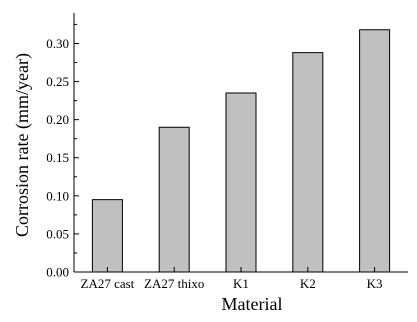  What do you see at coordinates (57, 119) in the screenshot?
I see `y-tick-label-5: 0.20` at bounding box center [57, 119].